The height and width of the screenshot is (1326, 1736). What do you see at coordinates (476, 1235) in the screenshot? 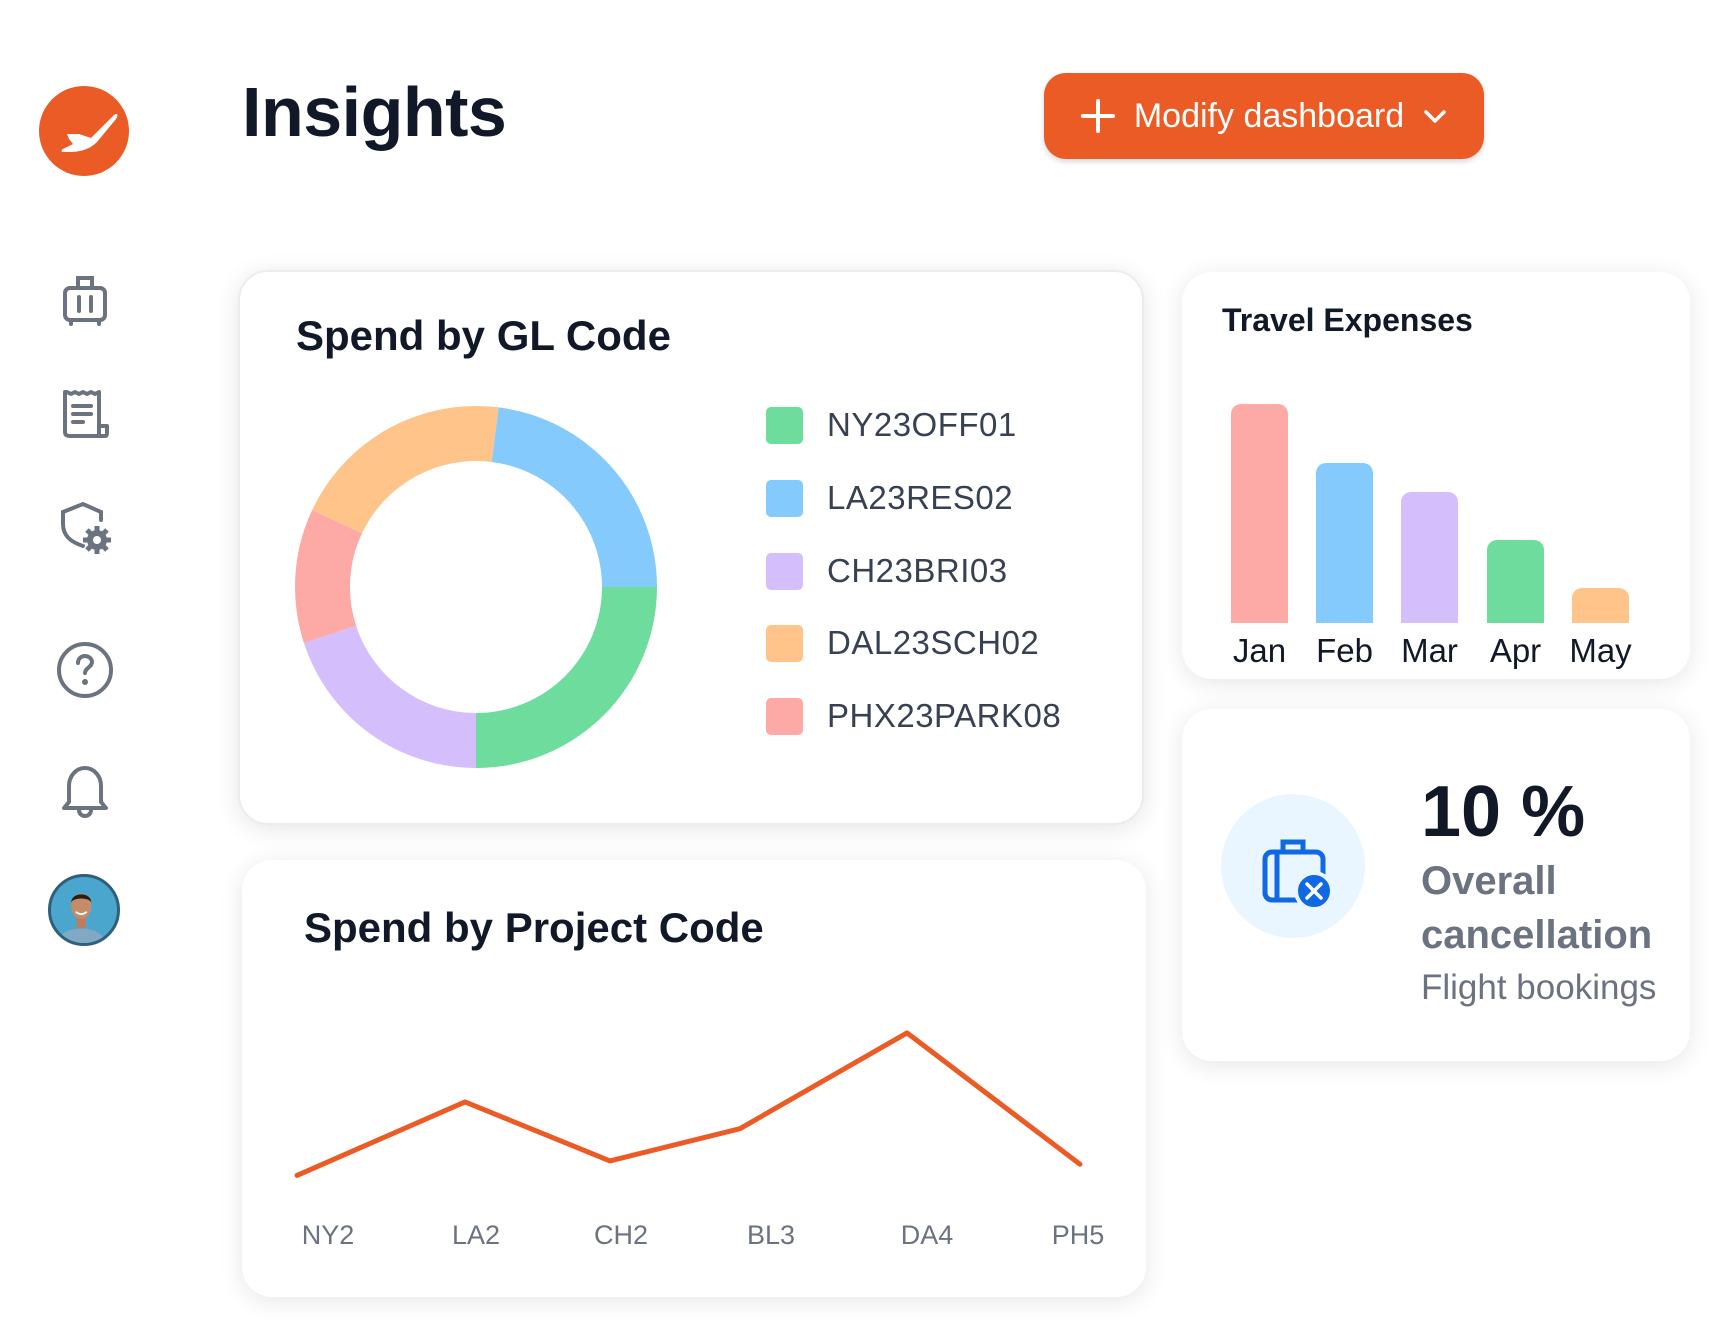
I see `x-tick-label: LA2` at bounding box center [476, 1235].